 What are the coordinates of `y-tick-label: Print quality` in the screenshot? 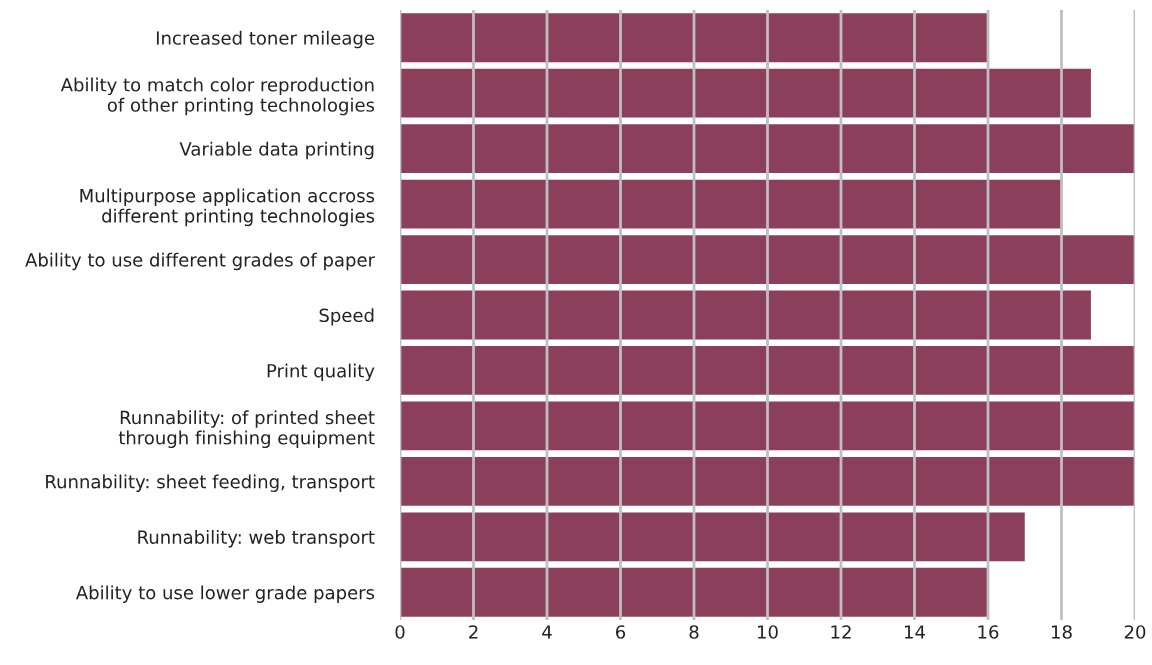 It's located at (321, 372).